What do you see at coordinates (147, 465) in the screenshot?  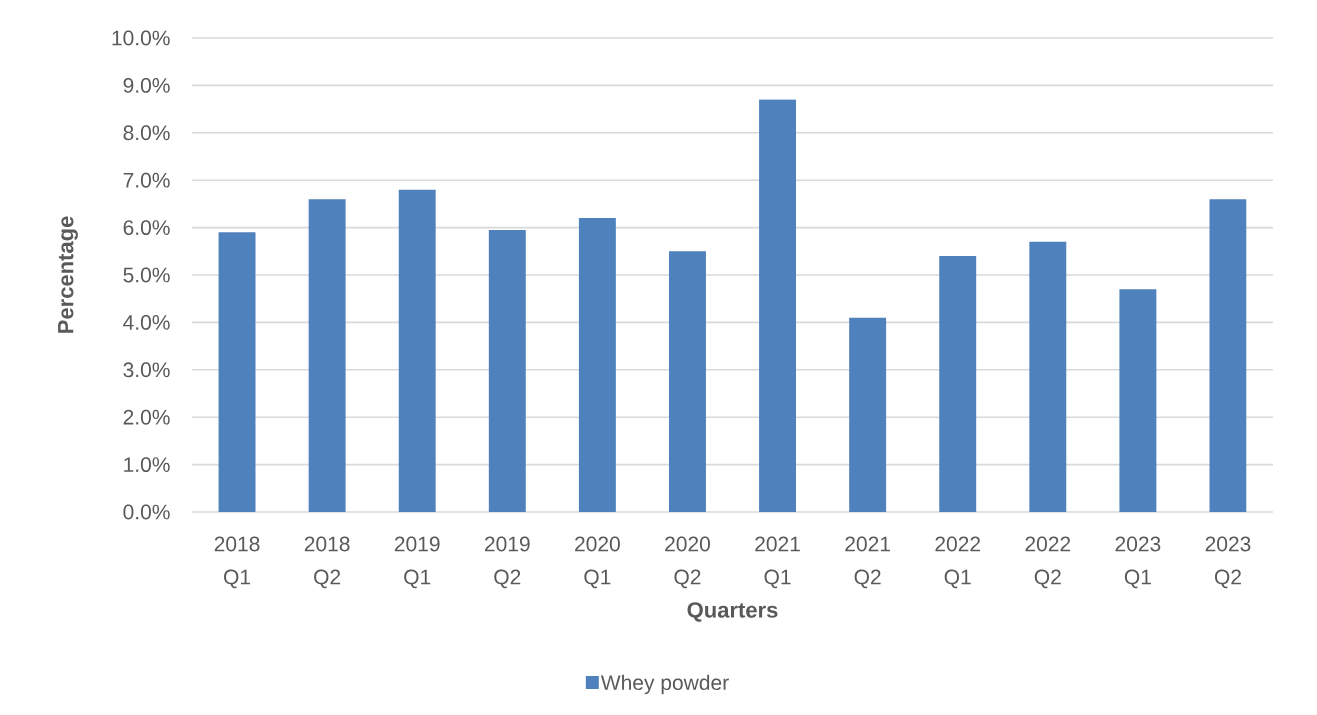 I see `y-tick-label: 1.0%` at bounding box center [147, 465].